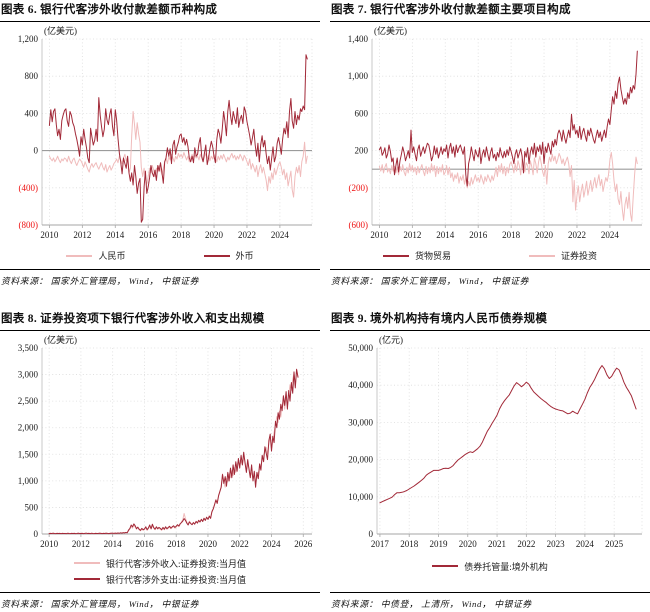 This screenshot has height=612, width=650. What do you see at coordinates (490, 255) in the screenshot?
I see `legend: 货物贸易 证券投资` at bounding box center [490, 255].